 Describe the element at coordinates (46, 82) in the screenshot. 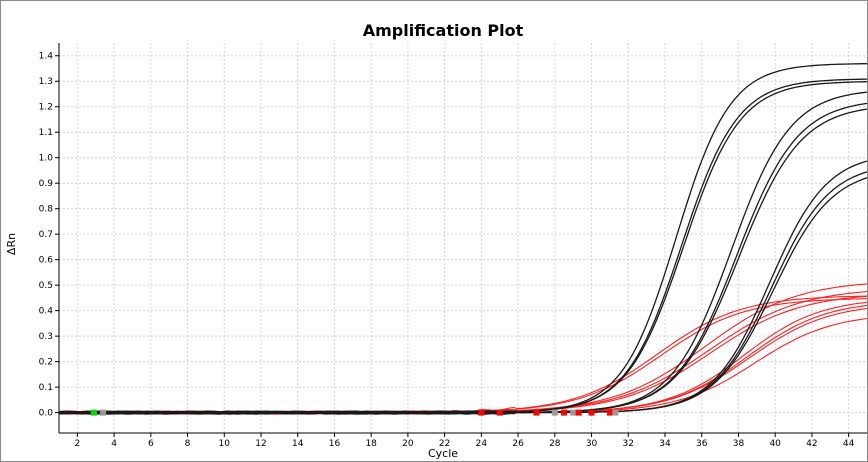

I see `y-tick-label: 1.3` at that location.